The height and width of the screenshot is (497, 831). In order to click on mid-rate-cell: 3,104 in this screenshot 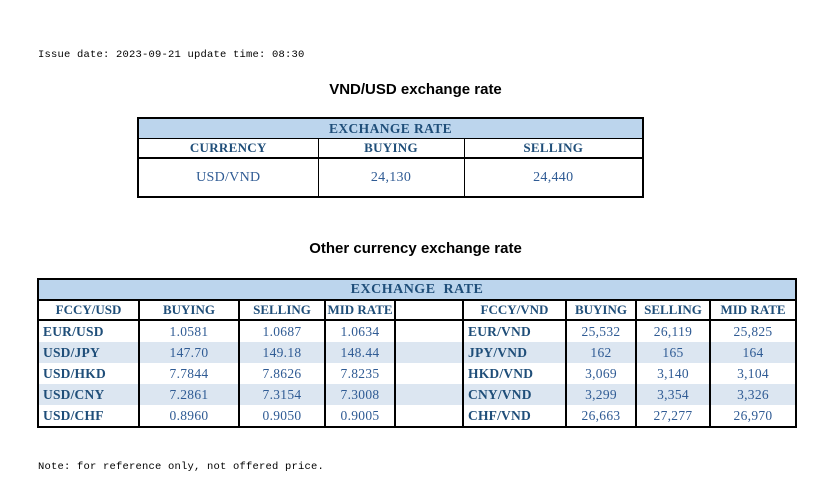, I will do `click(753, 373)`.